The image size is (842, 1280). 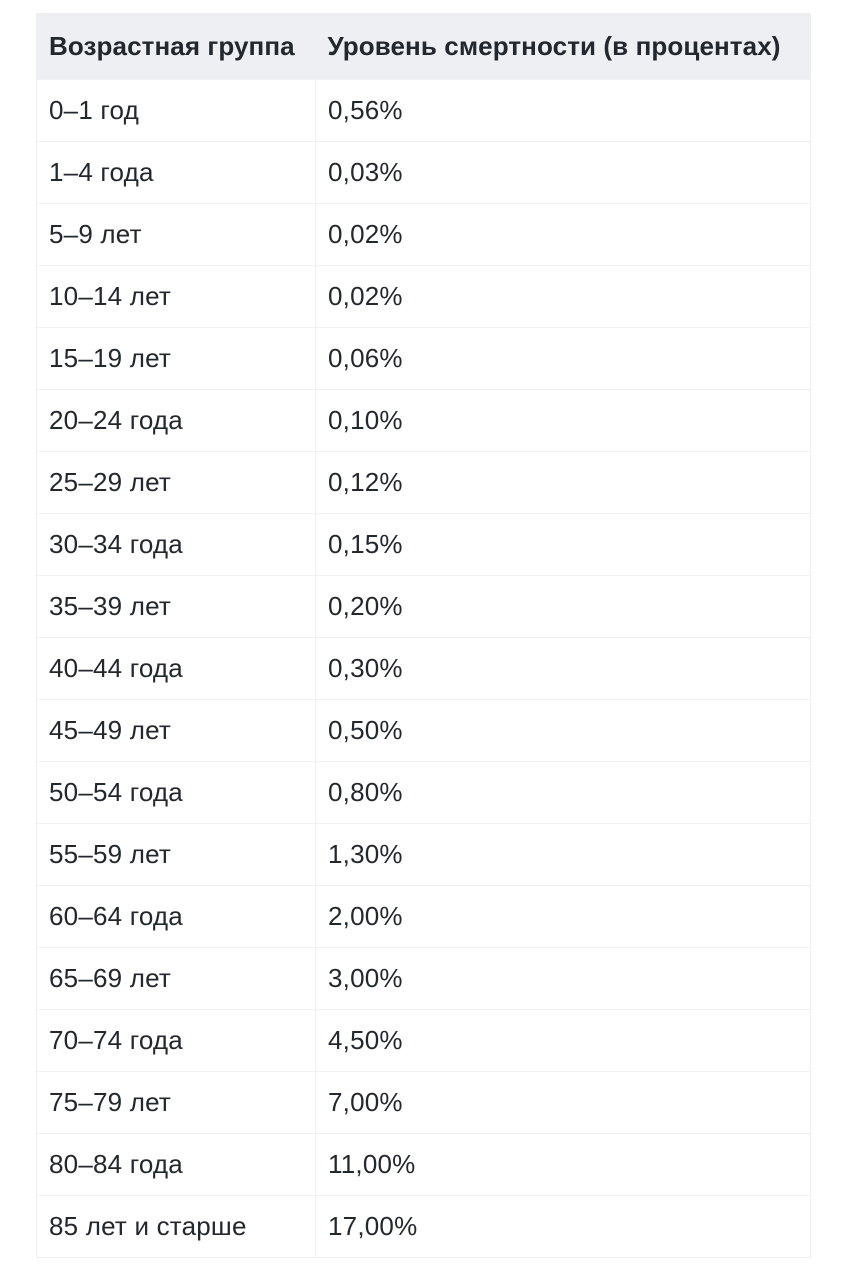 I want to click on table-row: 25–29 лет 0,12%, so click(x=423, y=482).